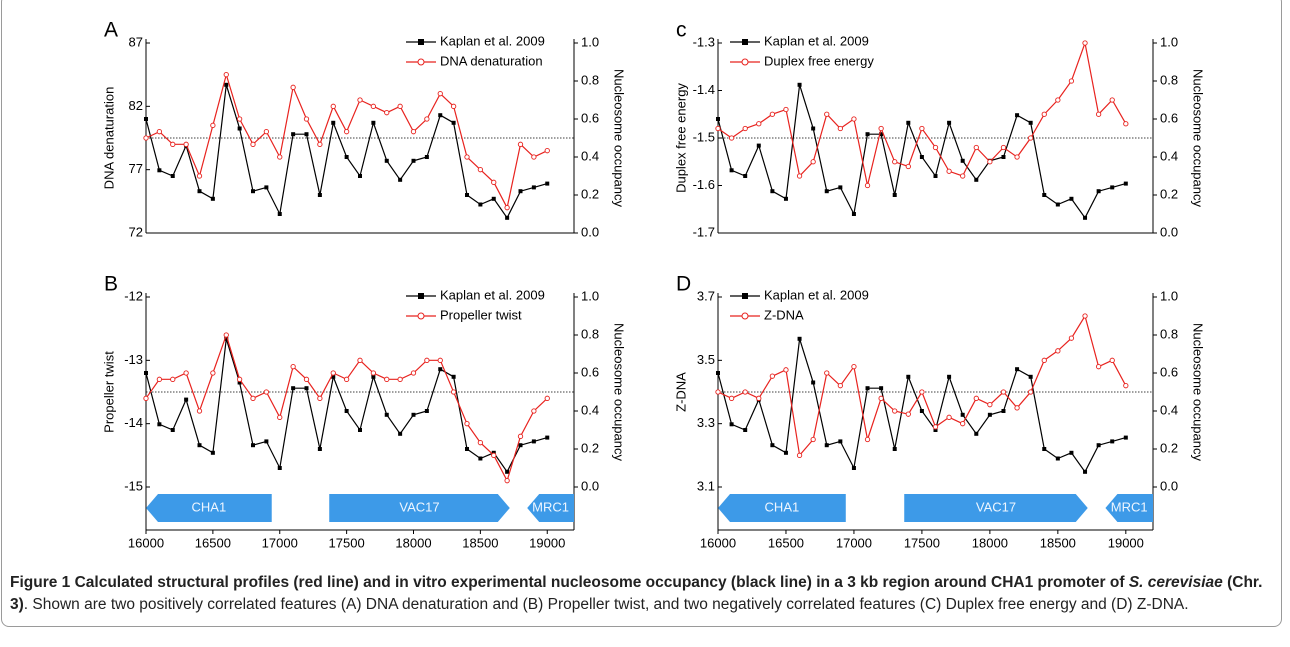 The image size is (1290, 647). What do you see at coordinates (481, 314) in the screenshot?
I see `legend-label: Propeller twist` at bounding box center [481, 314].